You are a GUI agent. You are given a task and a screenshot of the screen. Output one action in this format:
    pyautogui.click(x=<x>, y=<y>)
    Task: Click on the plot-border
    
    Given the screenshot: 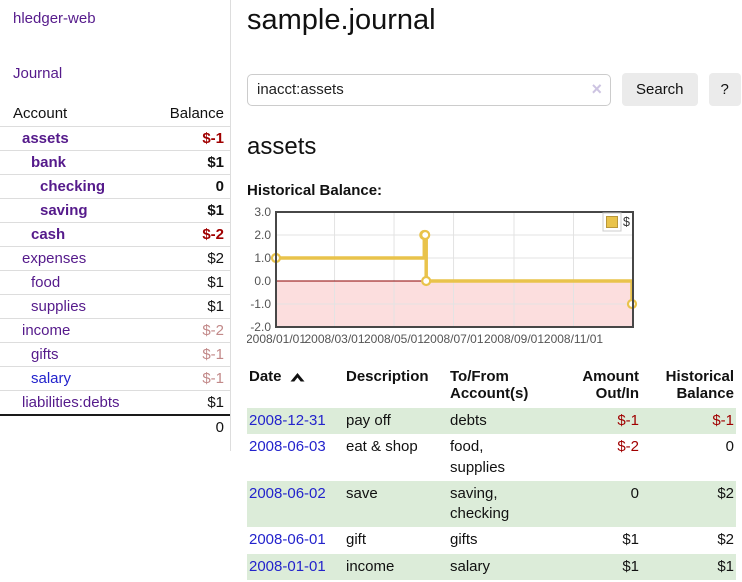 What is the action you would take?
    pyautogui.click(x=454, y=269)
    